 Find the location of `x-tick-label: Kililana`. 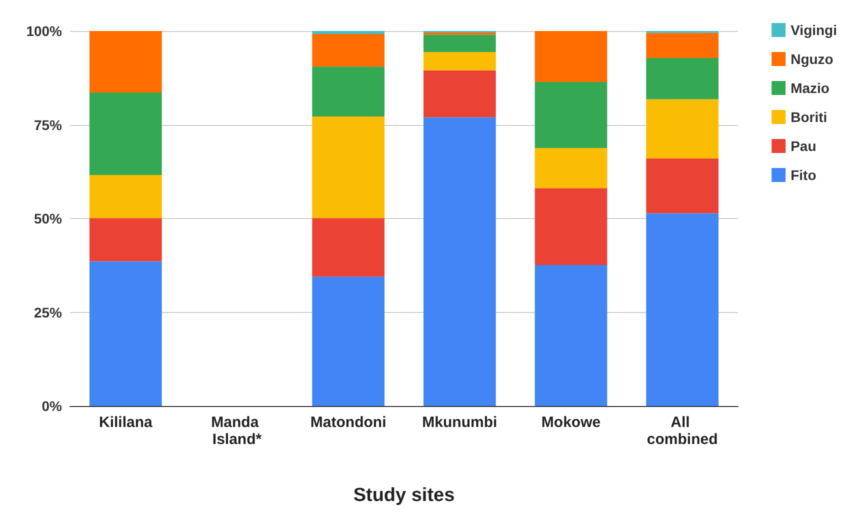

x-tick-label: Kililana is located at coordinates (125, 422).